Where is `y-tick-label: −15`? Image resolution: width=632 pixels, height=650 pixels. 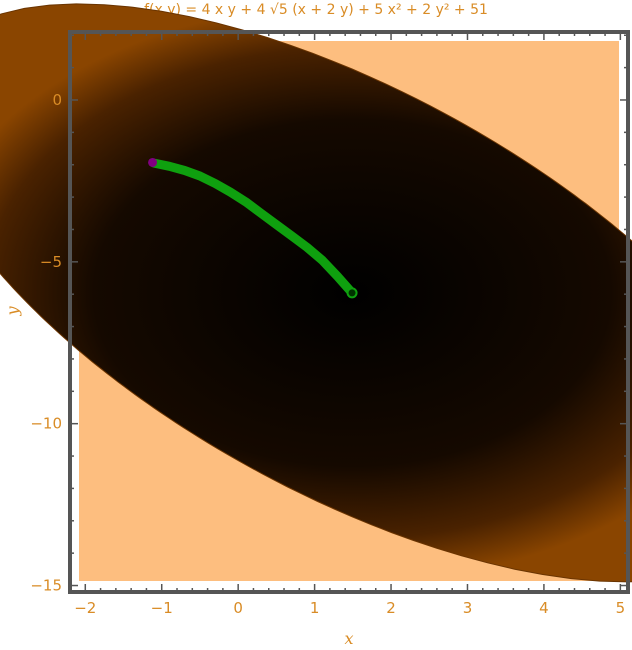
y-tick-label: −15 is located at coordinates (46, 586).